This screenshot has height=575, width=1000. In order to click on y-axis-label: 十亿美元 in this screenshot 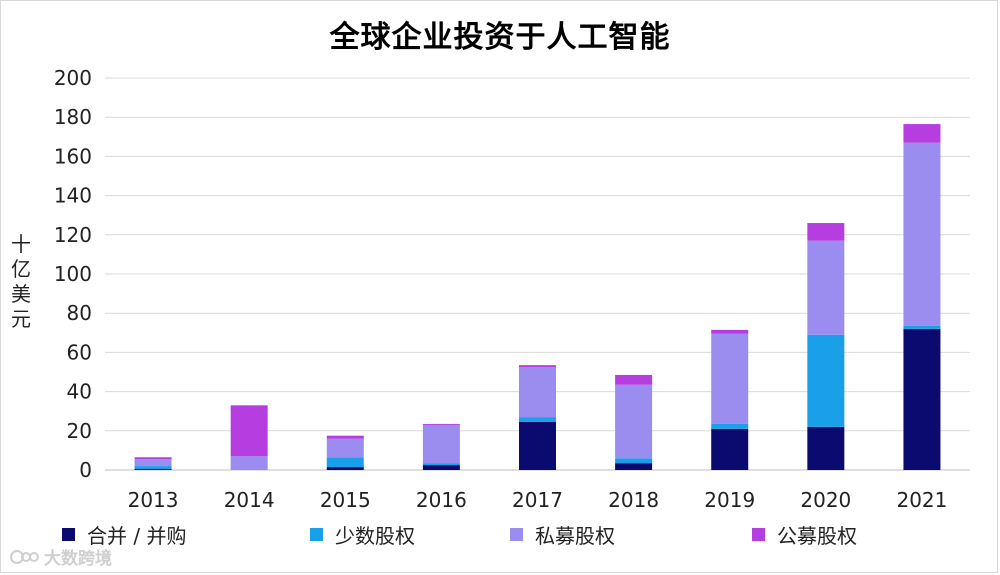, I will do `click(21, 282)`.